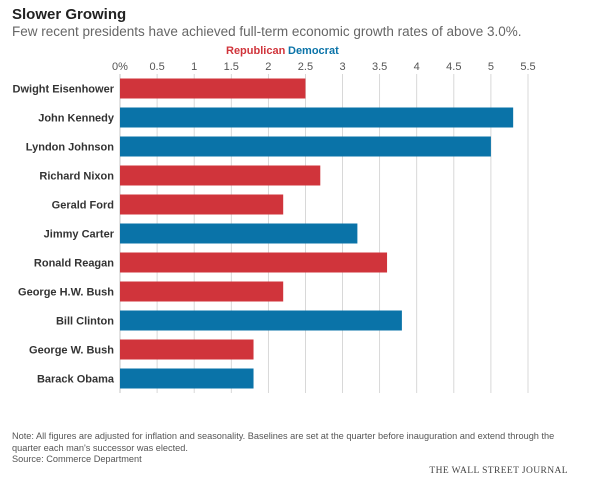 This screenshot has width=600, height=485. I want to click on x-tick-label: 2, so click(268, 67).